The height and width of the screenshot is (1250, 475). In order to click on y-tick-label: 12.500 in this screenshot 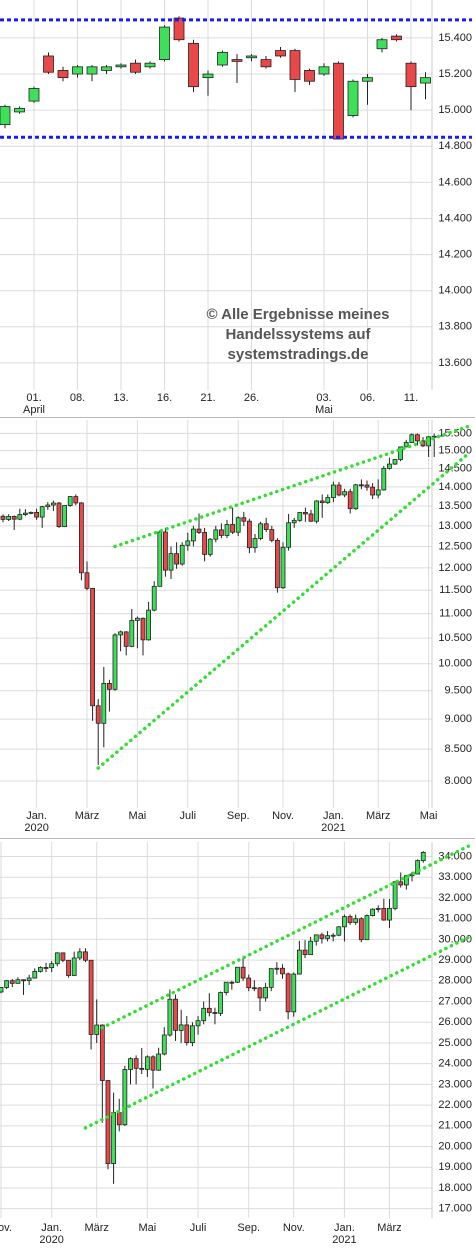, I will do `click(455, 546)`.